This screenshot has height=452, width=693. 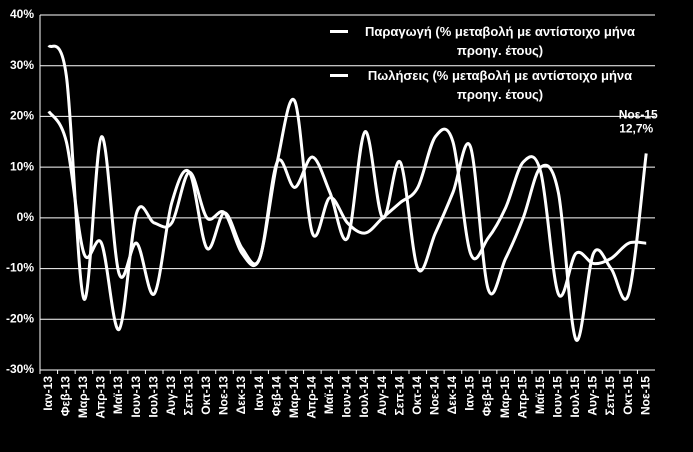 What do you see at coordinates (645, 395) in the screenshot?
I see `x-tick-label: Νοε-15` at bounding box center [645, 395].